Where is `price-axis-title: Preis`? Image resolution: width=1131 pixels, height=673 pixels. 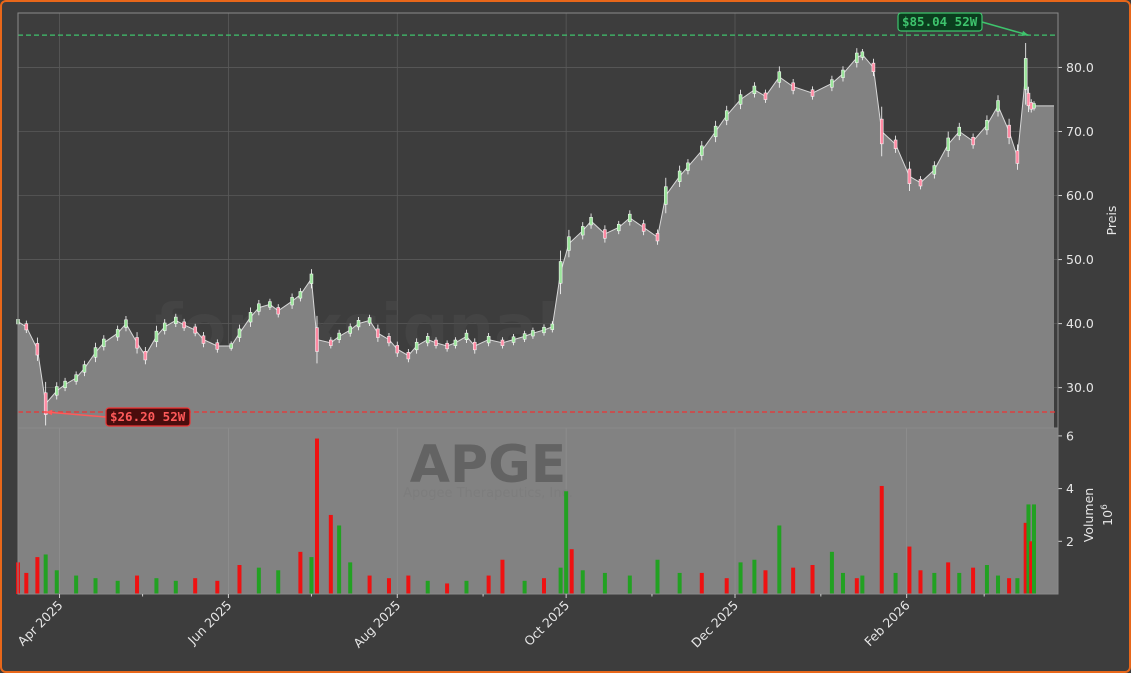 price-axis-title: Preis is located at coordinates (1111, 221).